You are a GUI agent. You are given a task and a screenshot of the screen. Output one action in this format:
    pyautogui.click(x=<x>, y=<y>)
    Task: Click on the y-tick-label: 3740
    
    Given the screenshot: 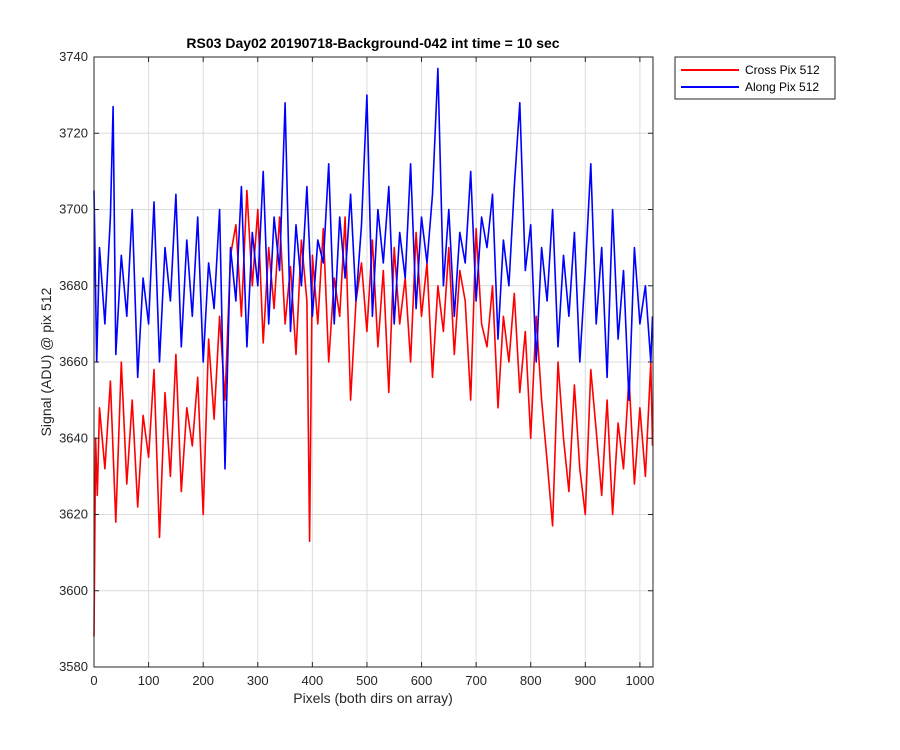 What is the action you would take?
    pyautogui.click(x=73, y=56)
    